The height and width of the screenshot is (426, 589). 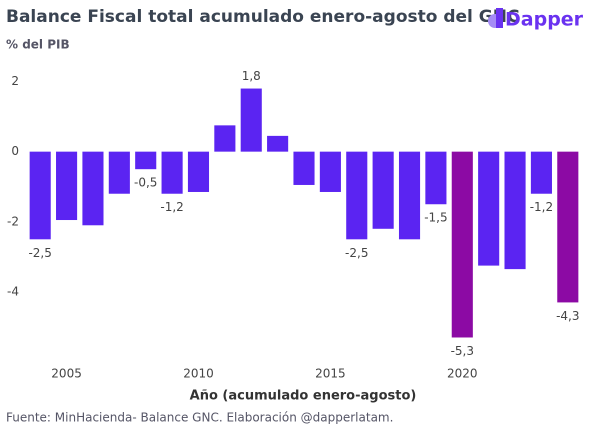 I want to click on logo-icon, so click(x=499, y=18).